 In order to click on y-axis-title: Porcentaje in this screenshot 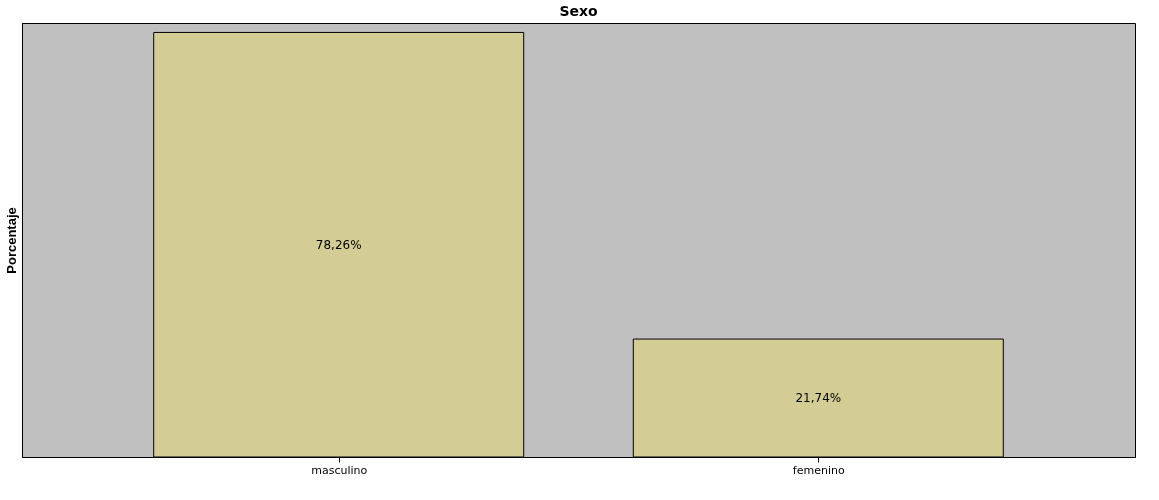, I will do `click(11, 240)`.